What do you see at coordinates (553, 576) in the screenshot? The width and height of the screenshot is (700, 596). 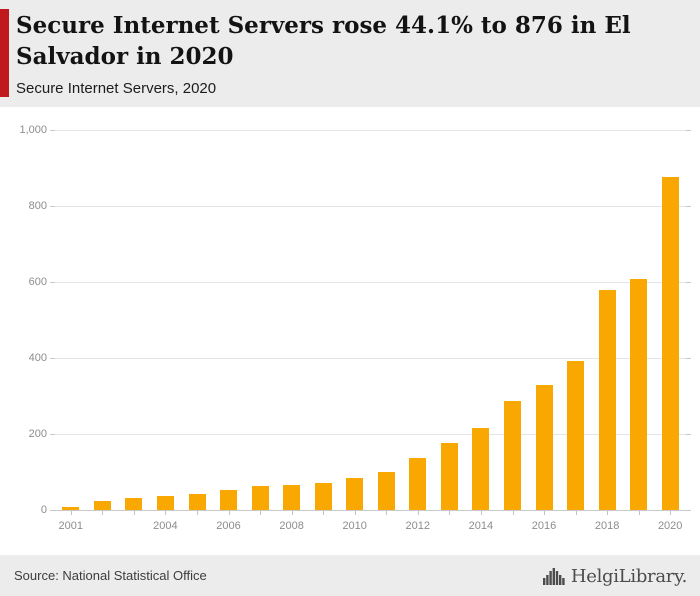 I see `helgi-bars-logo-icon` at bounding box center [553, 576].